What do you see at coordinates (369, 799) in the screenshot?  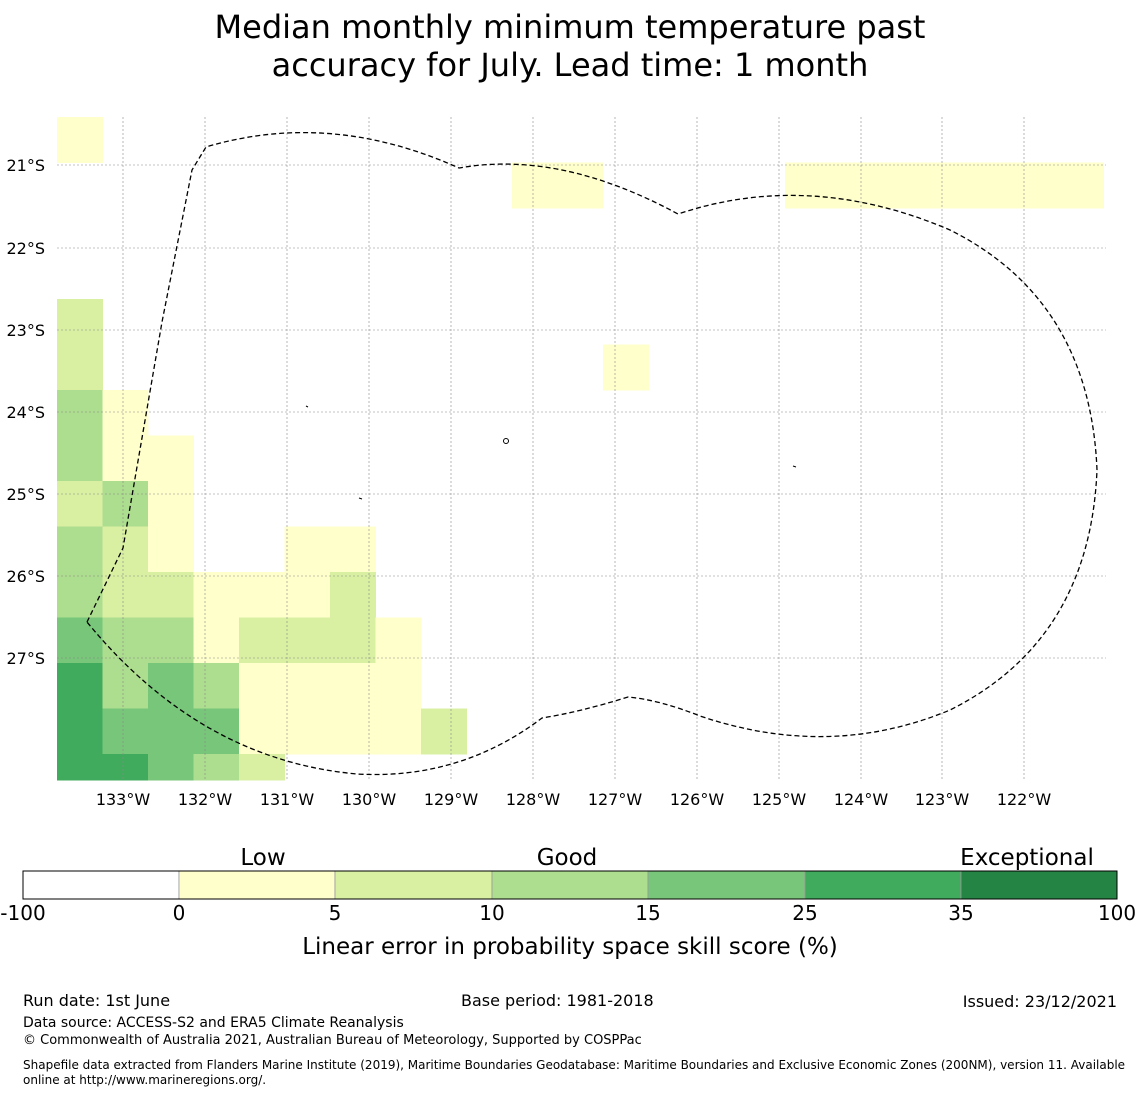 I see `longitude-label: 130°W` at bounding box center [369, 799].